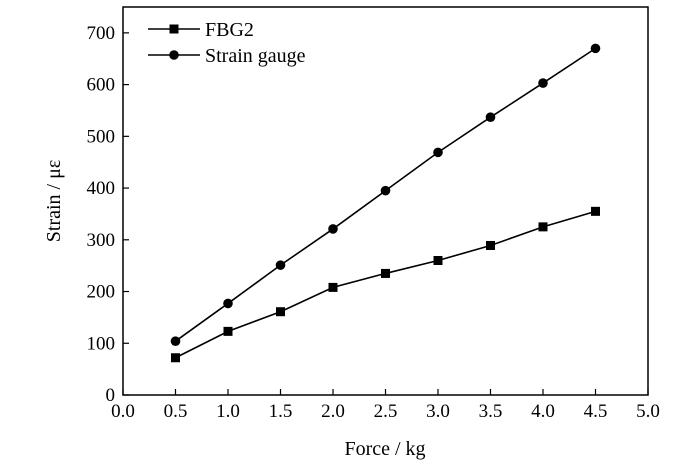 This screenshot has height=467, width=700. What do you see at coordinates (201, 30) in the screenshot?
I see `legend-item-fbg2: FBG2` at bounding box center [201, 30].